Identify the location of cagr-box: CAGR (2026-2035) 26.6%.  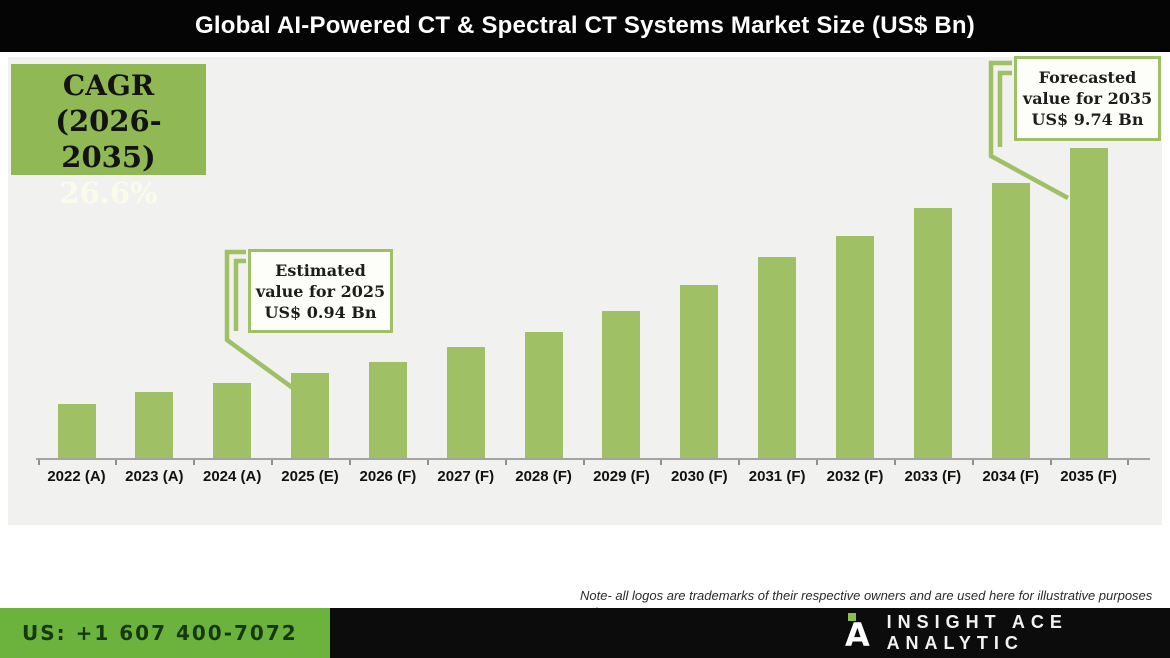
(108, 137).